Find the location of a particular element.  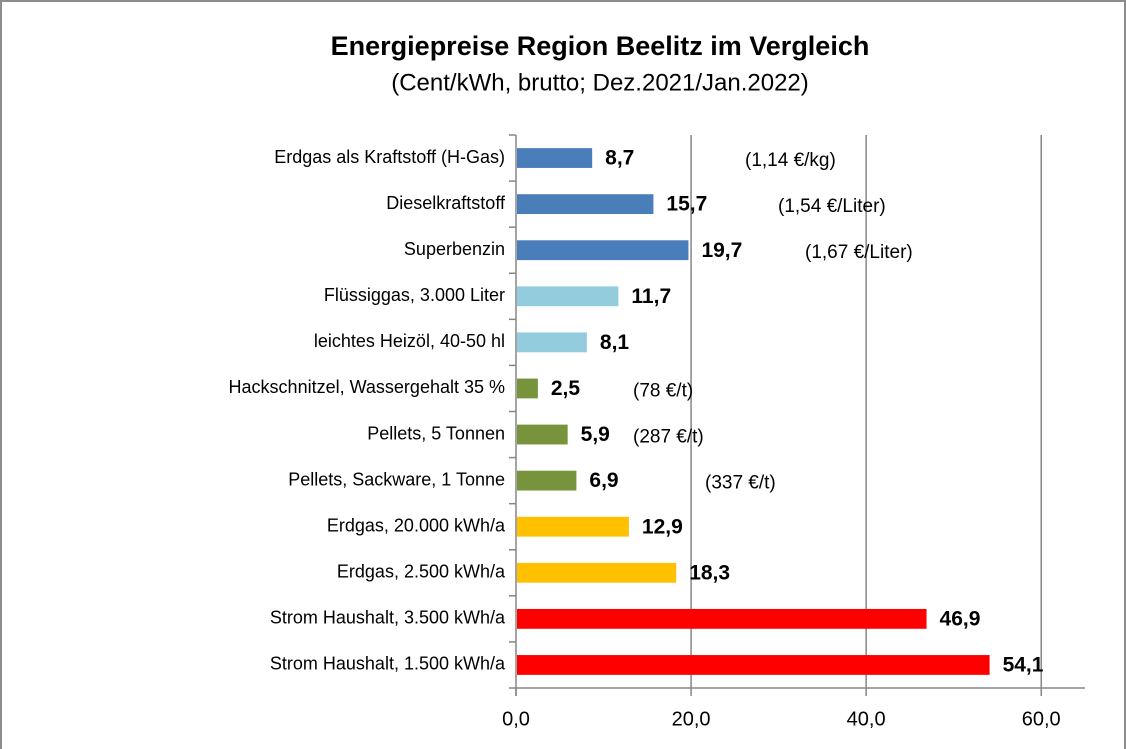

x-tick-label: 60,0 is located at coordinates (1041, 719).